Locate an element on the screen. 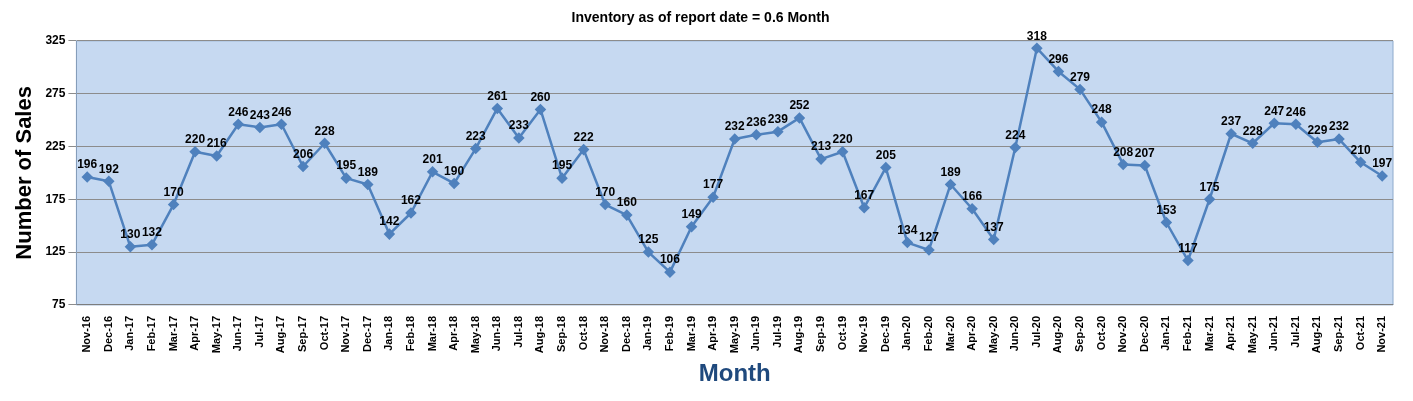 The width and height of the screenshot is (1413, 401). x-tick-label: Dec-17 is located at coordinates (366, 333).